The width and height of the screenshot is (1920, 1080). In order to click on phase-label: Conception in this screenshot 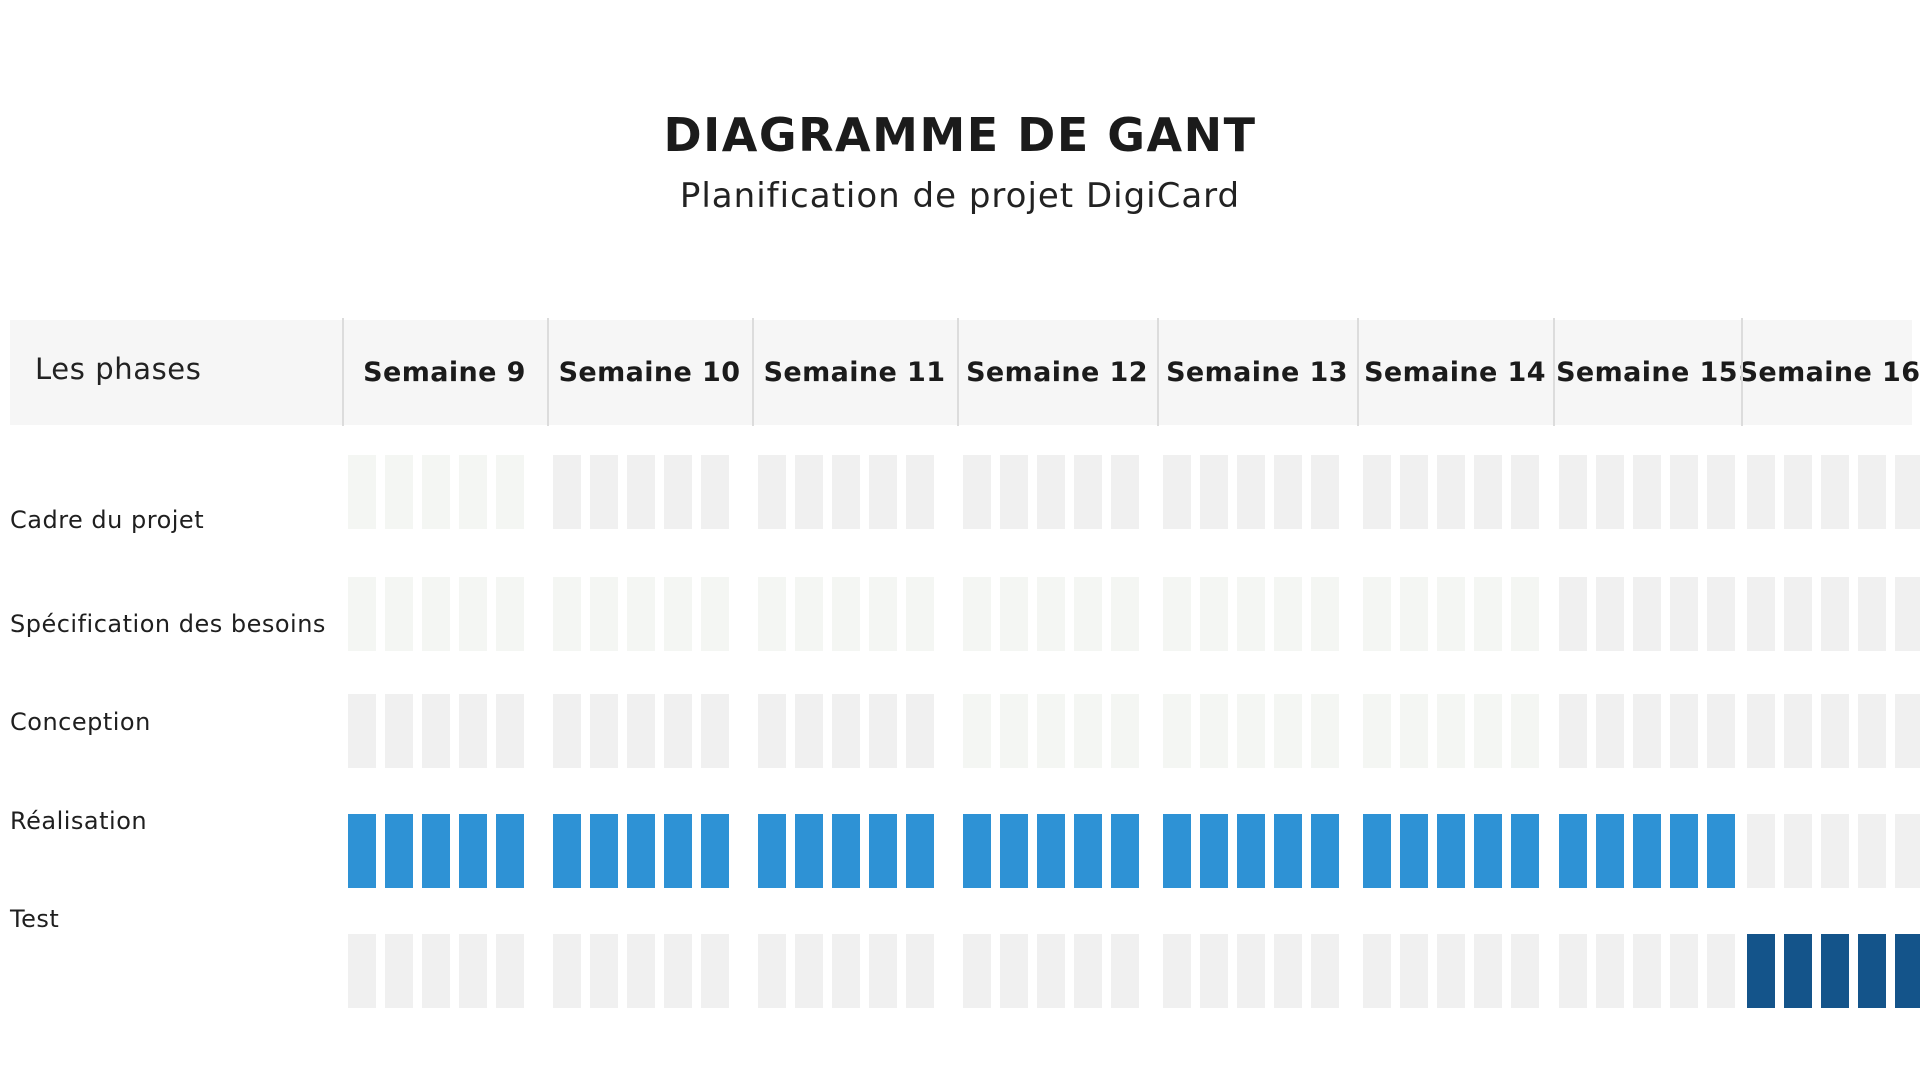, I will do `click(80, 722)`.